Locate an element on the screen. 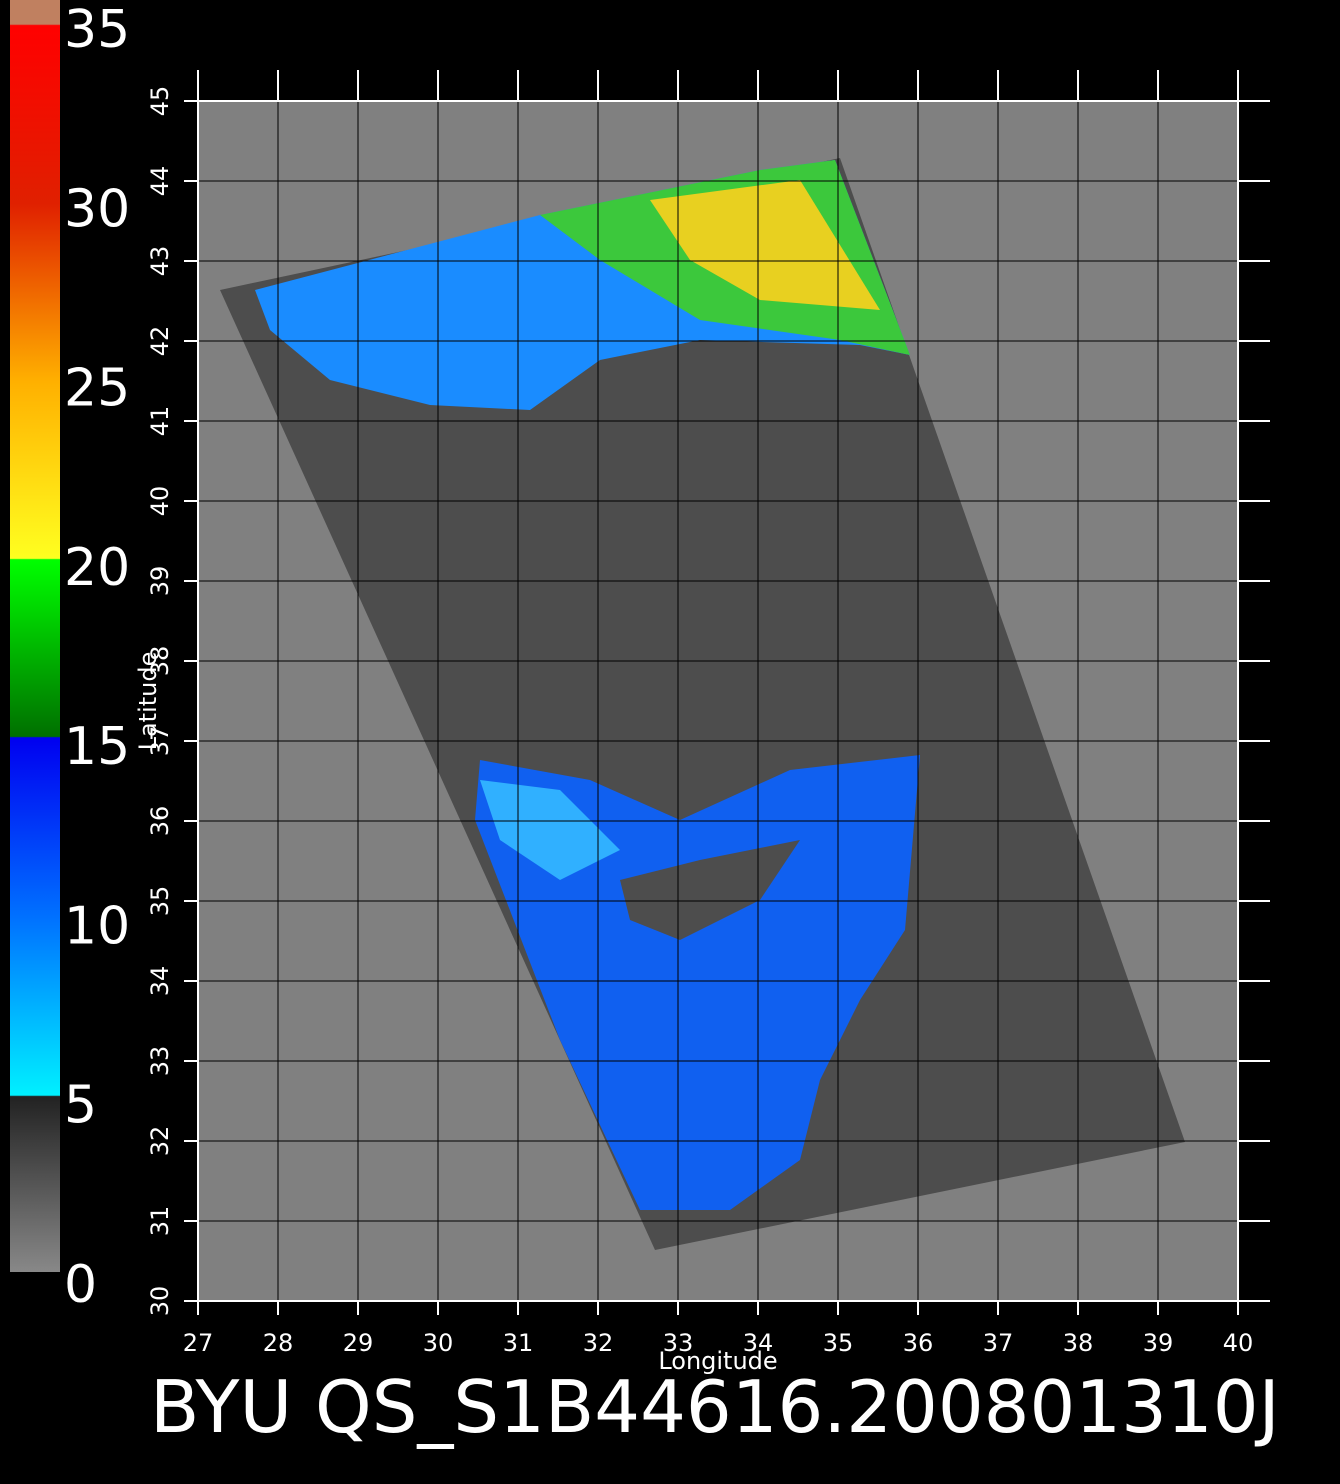 The image size is (1340, 1484). x-tick-label: 28 is located at coordinates (278, 1343).